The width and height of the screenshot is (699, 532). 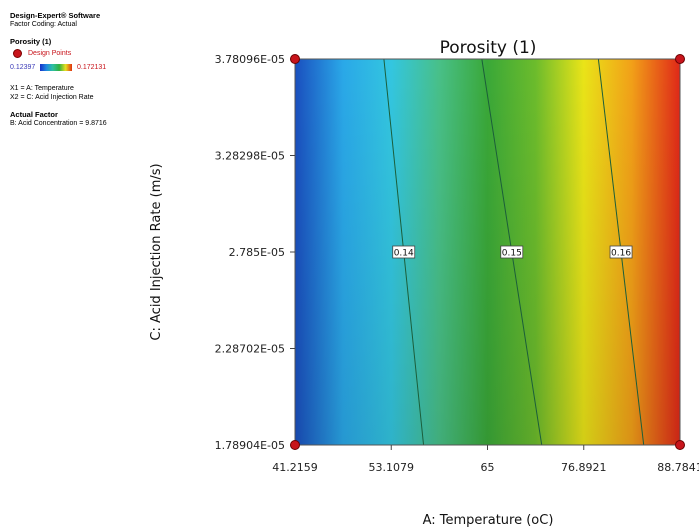 What do you see at coordinates (678, 467) in the screenshot?
I see `x-tick-label: 88.7841` at bounding box center [678, 467].